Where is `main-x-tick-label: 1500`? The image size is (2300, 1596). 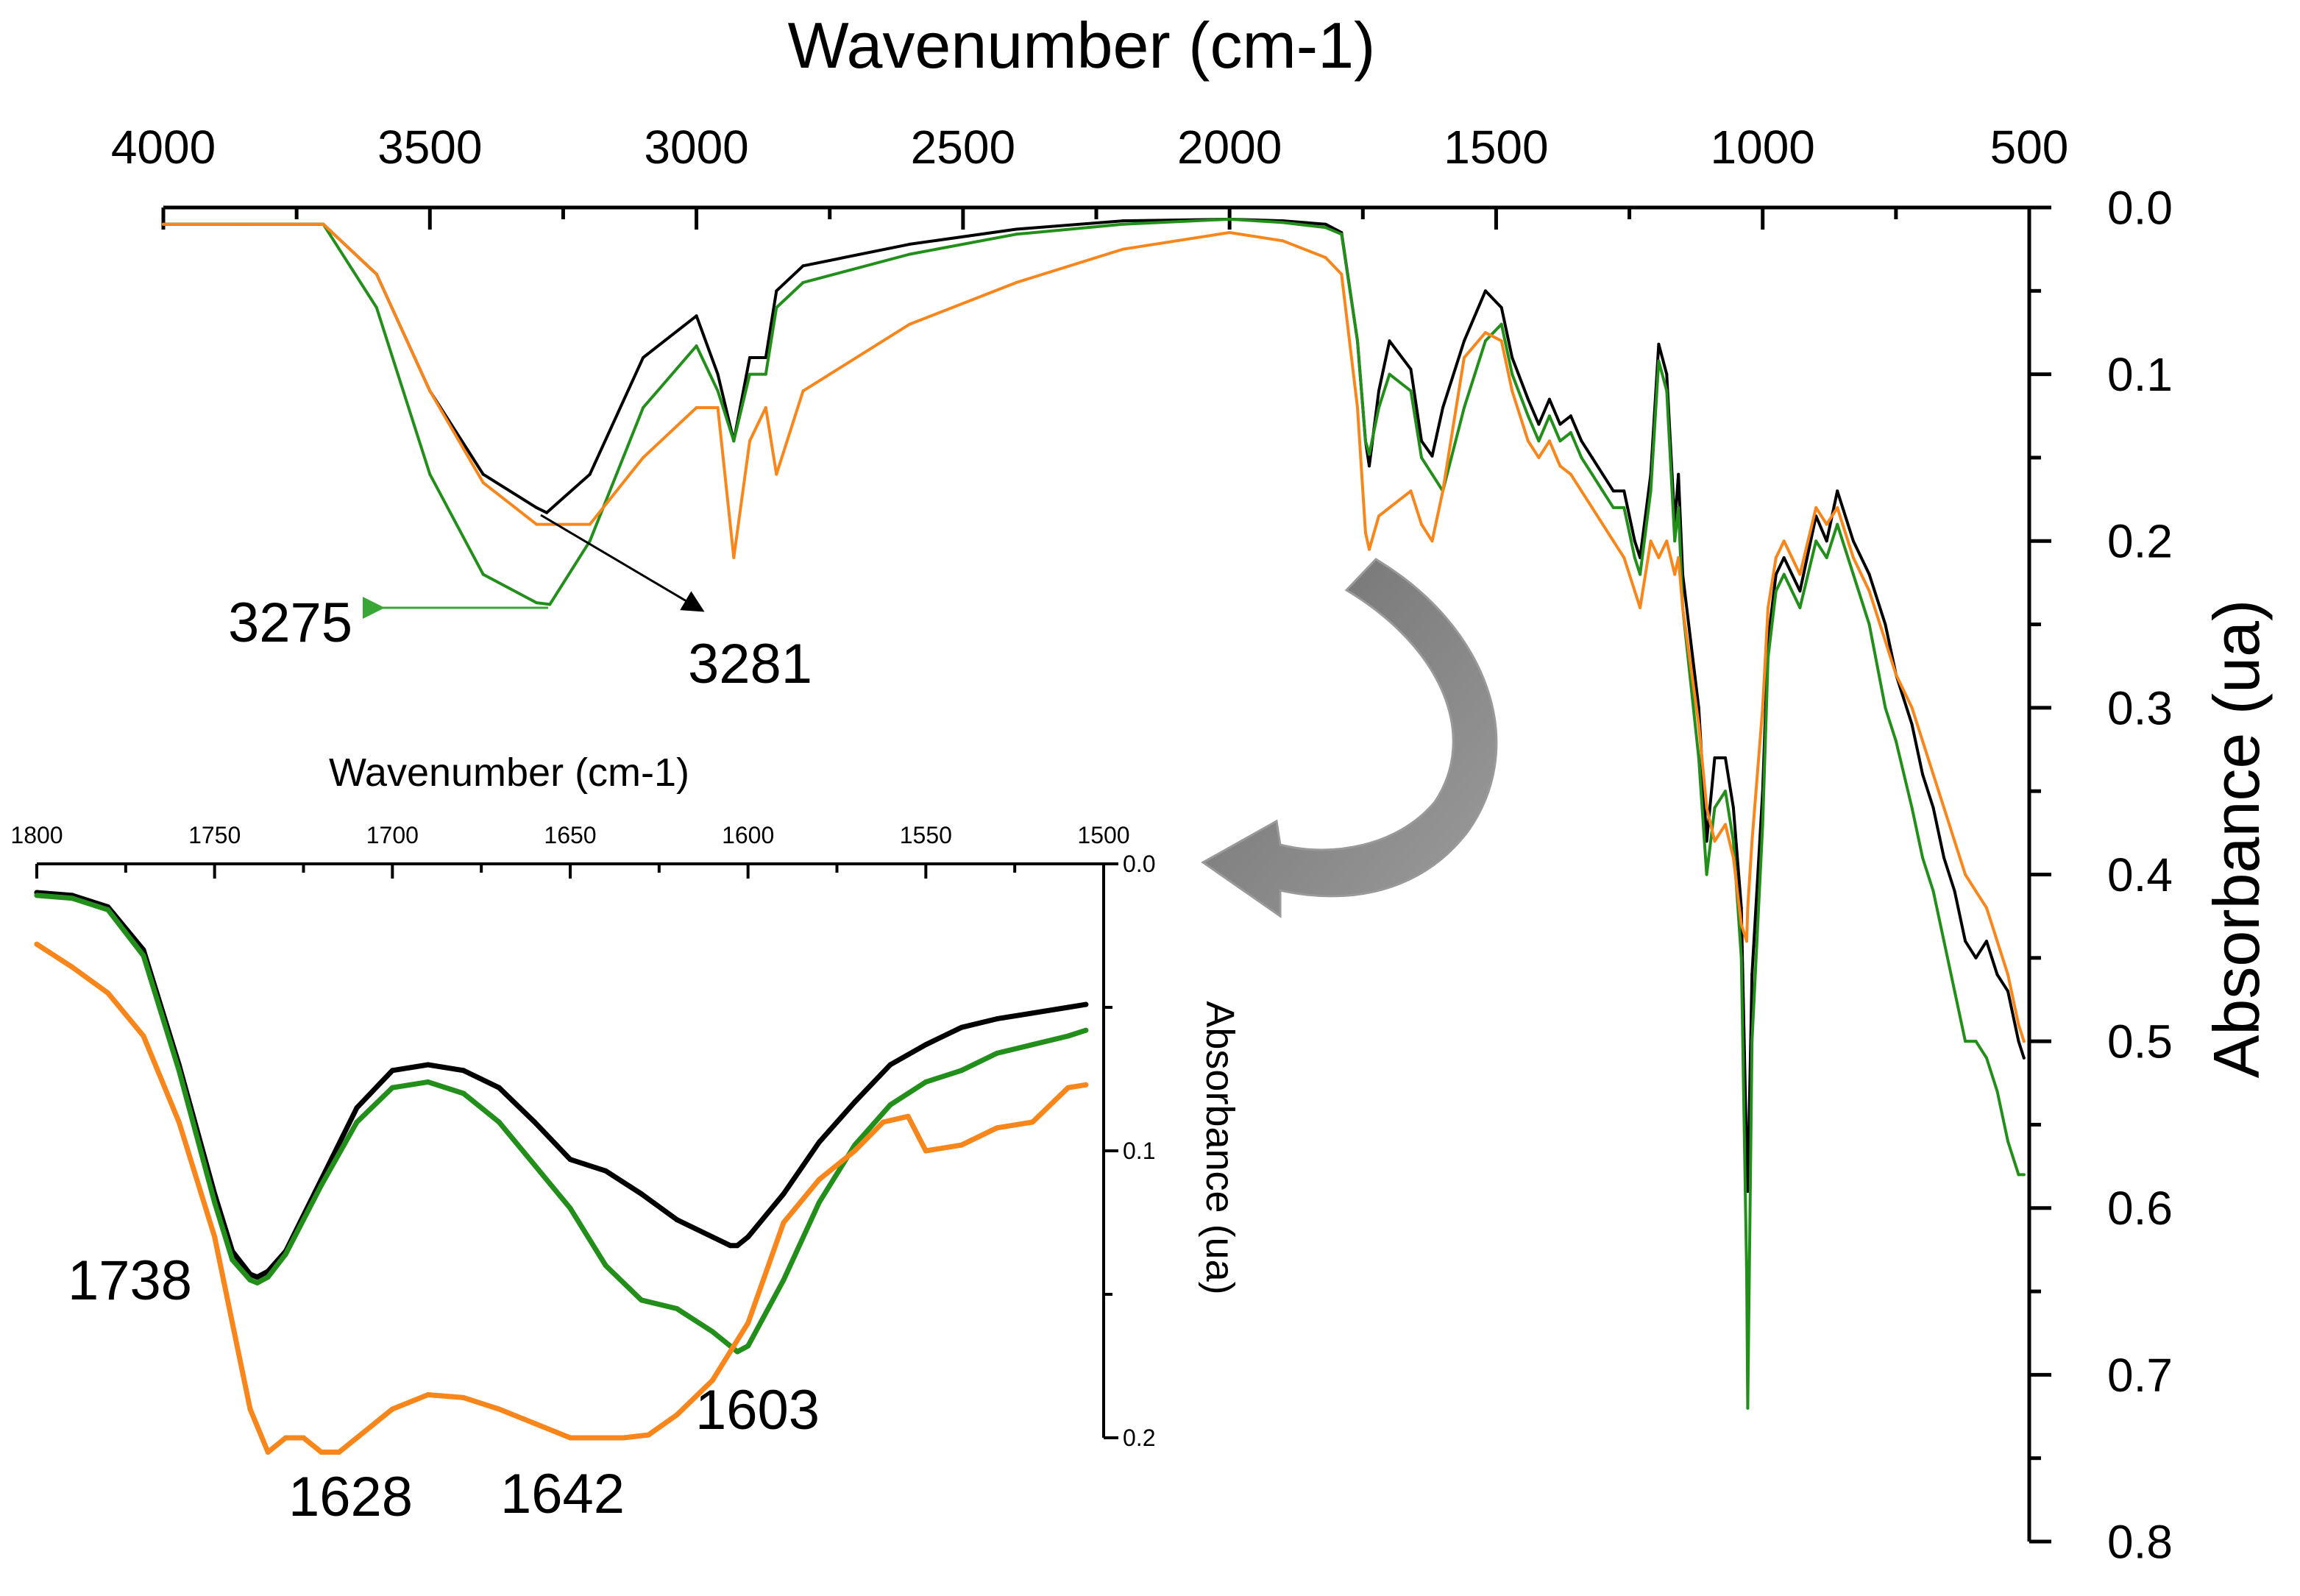 main-x-tick-label: 1500 is located at coordinates (1496, 147).